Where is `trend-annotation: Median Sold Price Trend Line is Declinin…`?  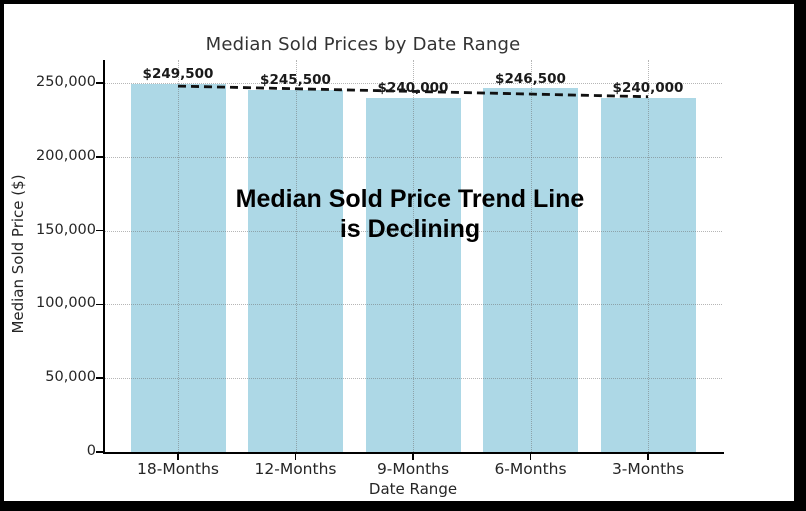 trend-annotation: Median Sold Price Trend Line is Declinin… is located at coordinates (410, 214).